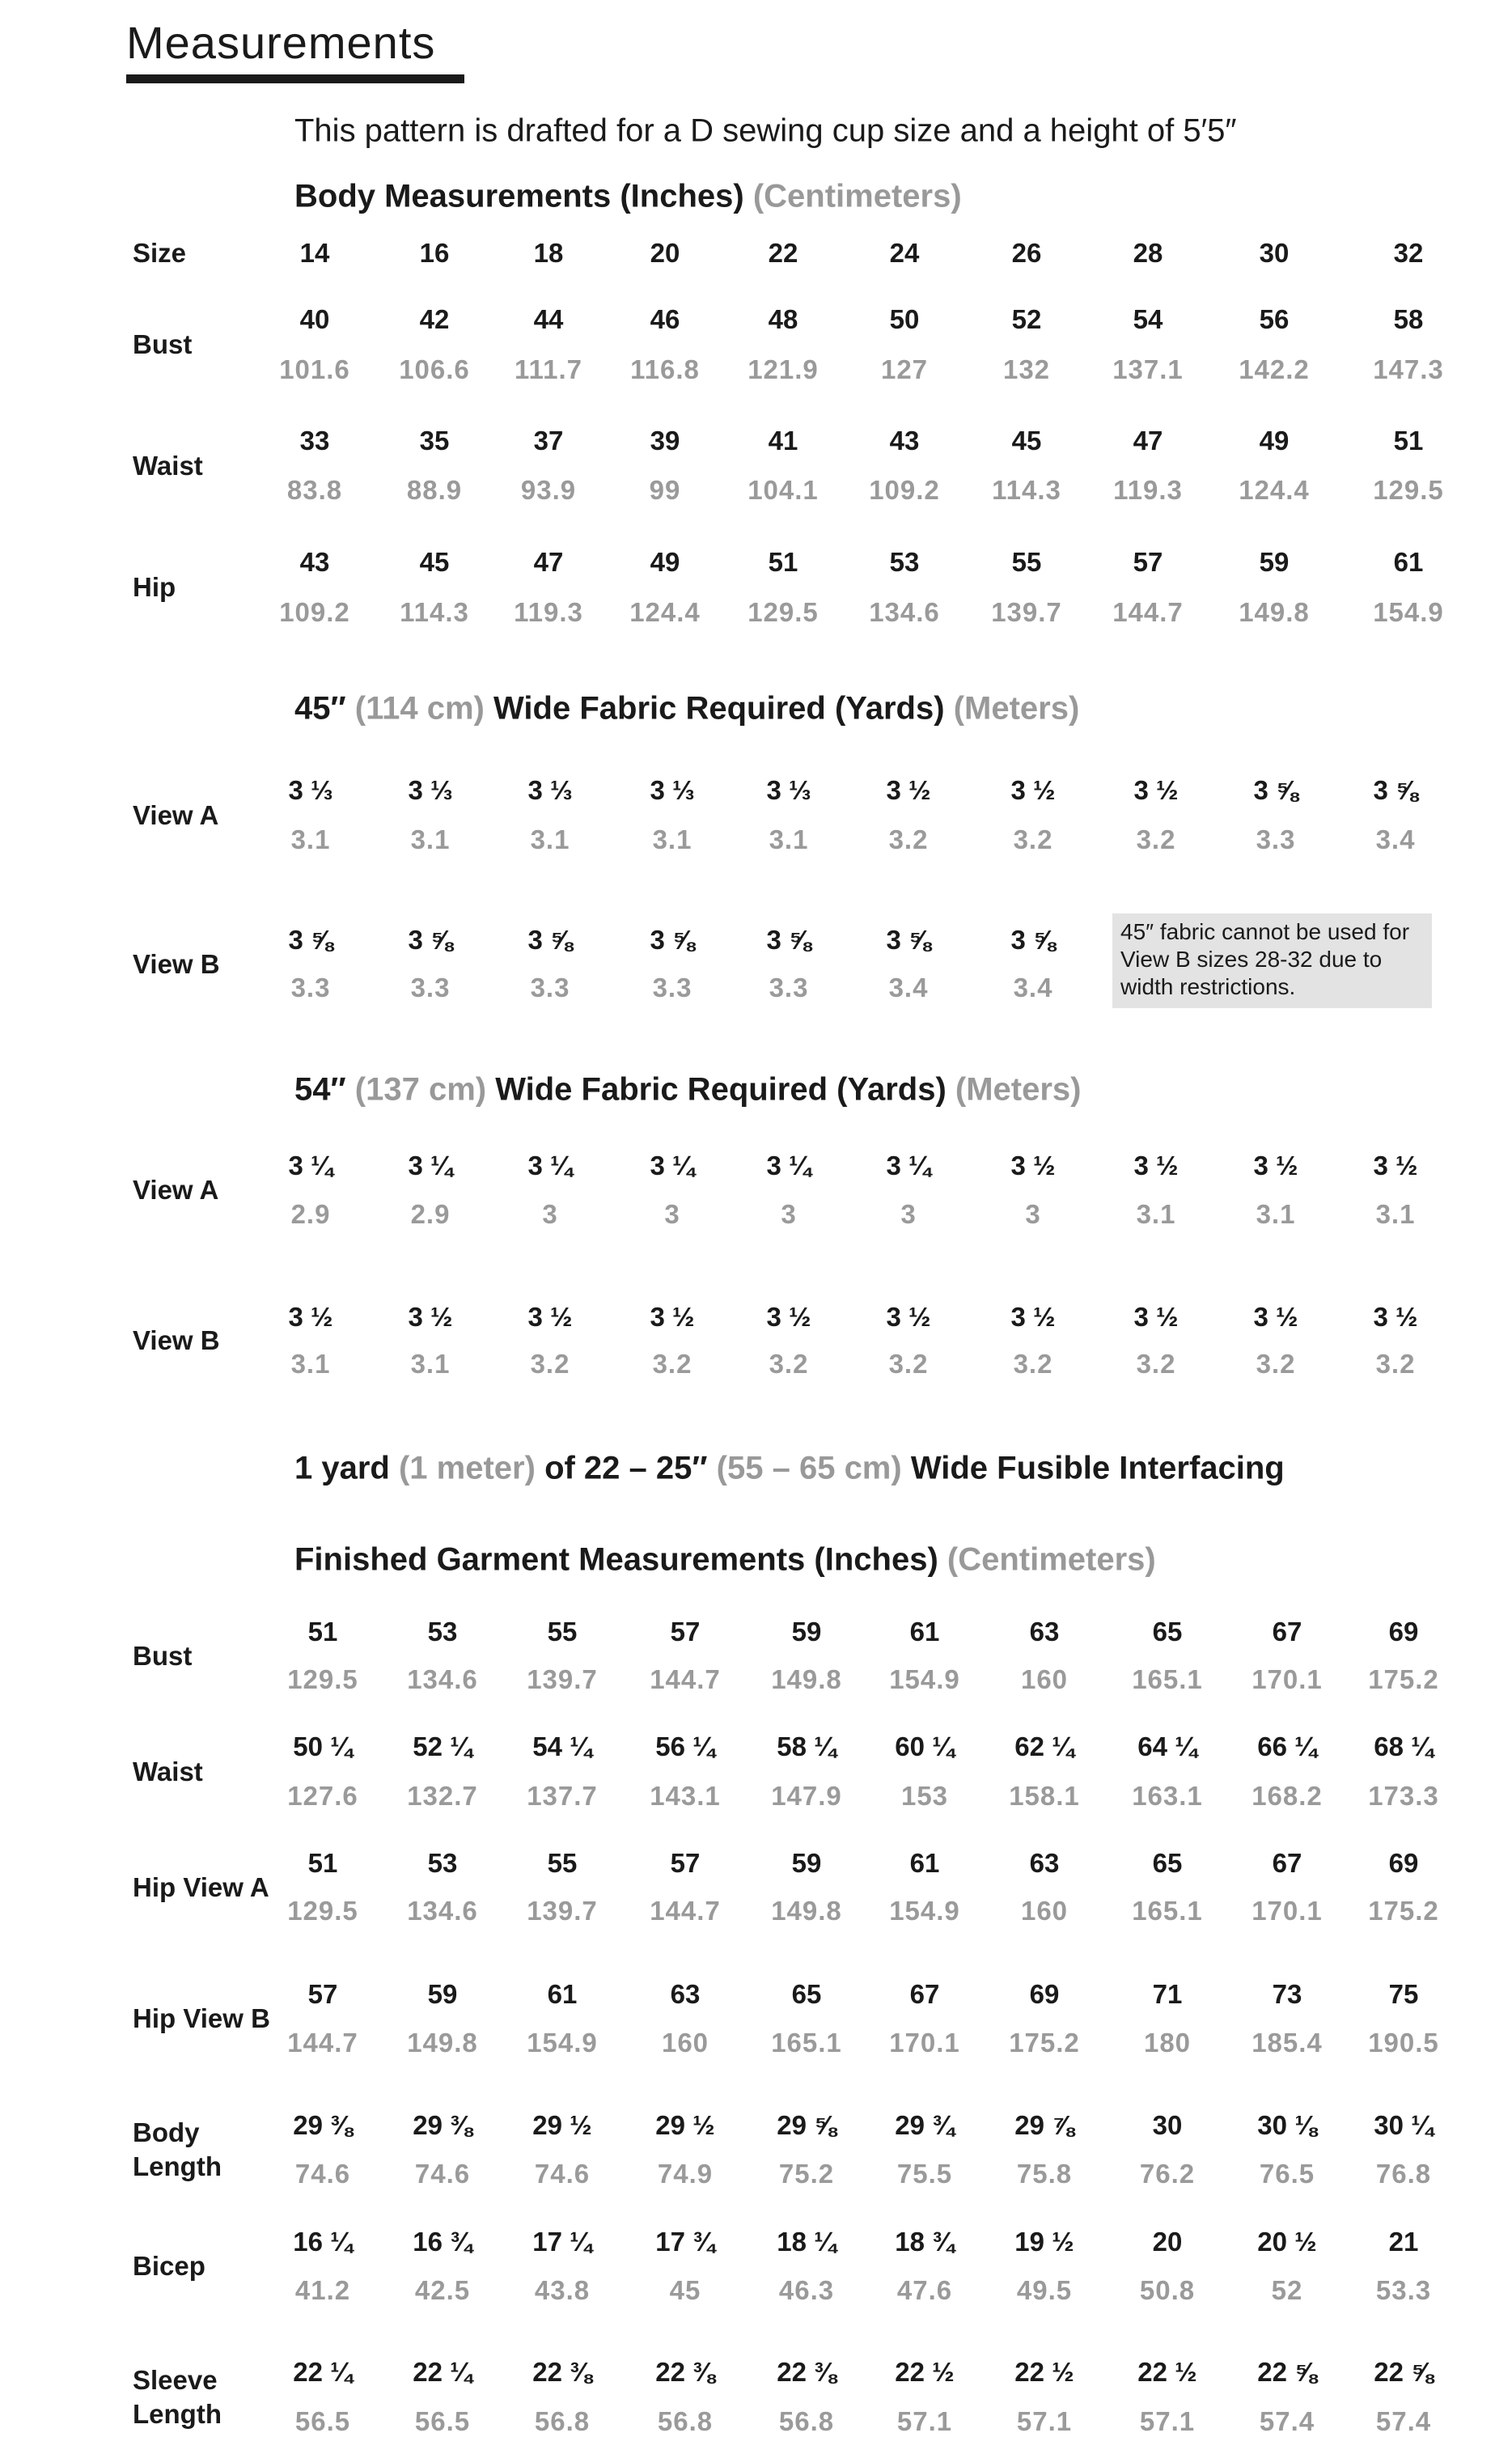 The width and height of the screenshot is (1512, 2437). Describe the element at coordinates (806, 2242) in the screenshot. I see `value-inches: 18 ¼` at that location.